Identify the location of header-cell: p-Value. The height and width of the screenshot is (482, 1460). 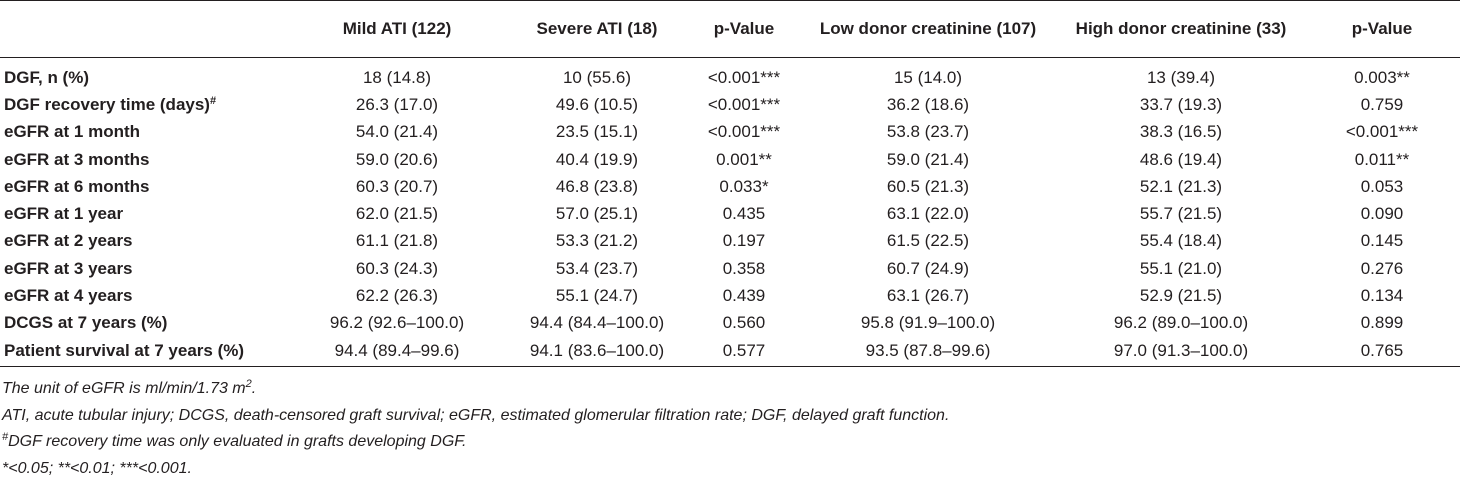
(744, 29).